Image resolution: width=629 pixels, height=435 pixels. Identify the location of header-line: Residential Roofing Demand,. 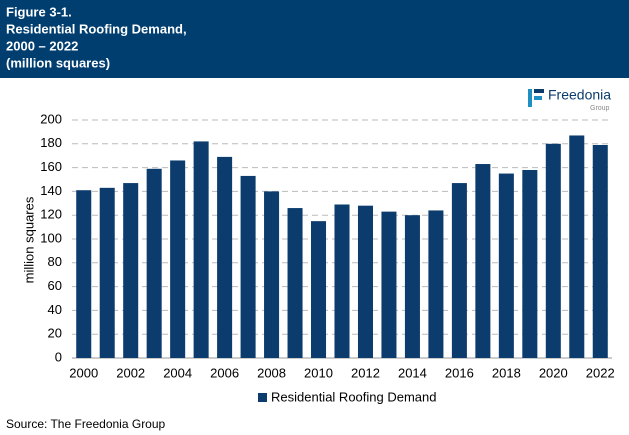
(96, 28).